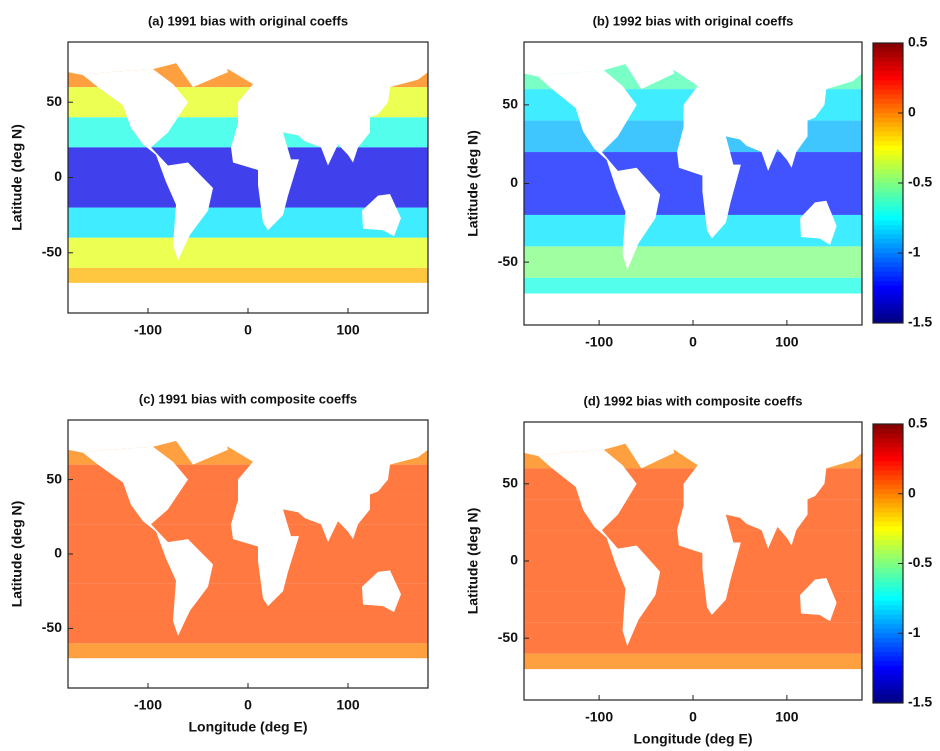 The width and height of the screenshot is (940, 751). I want to click on colorbar-tick-label: -1, so click(914, 632).